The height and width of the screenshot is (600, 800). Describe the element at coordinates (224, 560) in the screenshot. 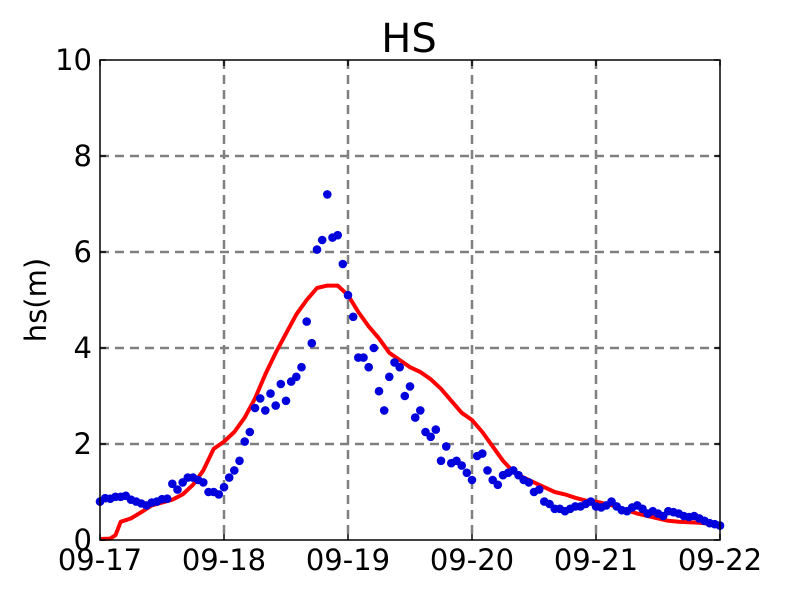

I see `x-tick-label: 09-18` at that location.